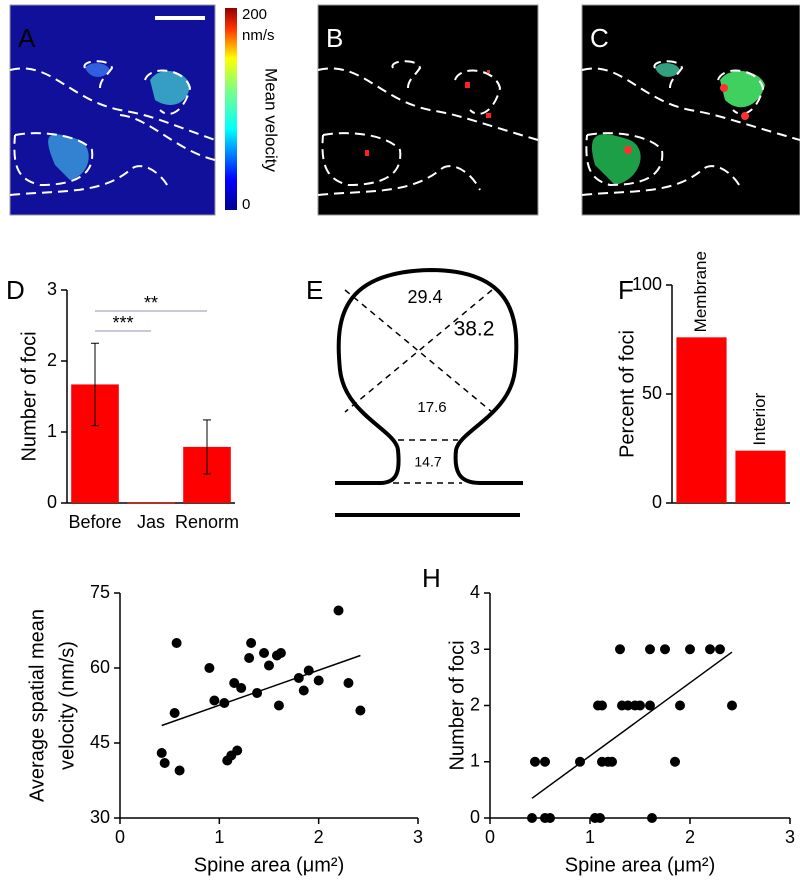 The image size is (800, 885). Describe the element at coordinates (100, 667) in the screenshot. I see `y-tick-label: 60` at that location.